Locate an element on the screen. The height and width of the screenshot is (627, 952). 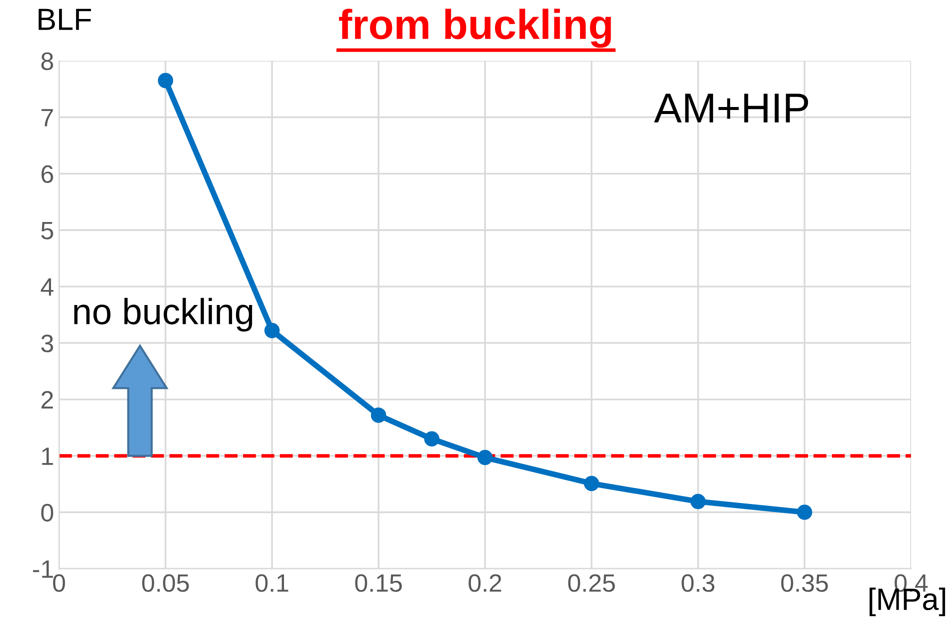
x-tick-label: 0.2 is located at coordinates (485, 583).